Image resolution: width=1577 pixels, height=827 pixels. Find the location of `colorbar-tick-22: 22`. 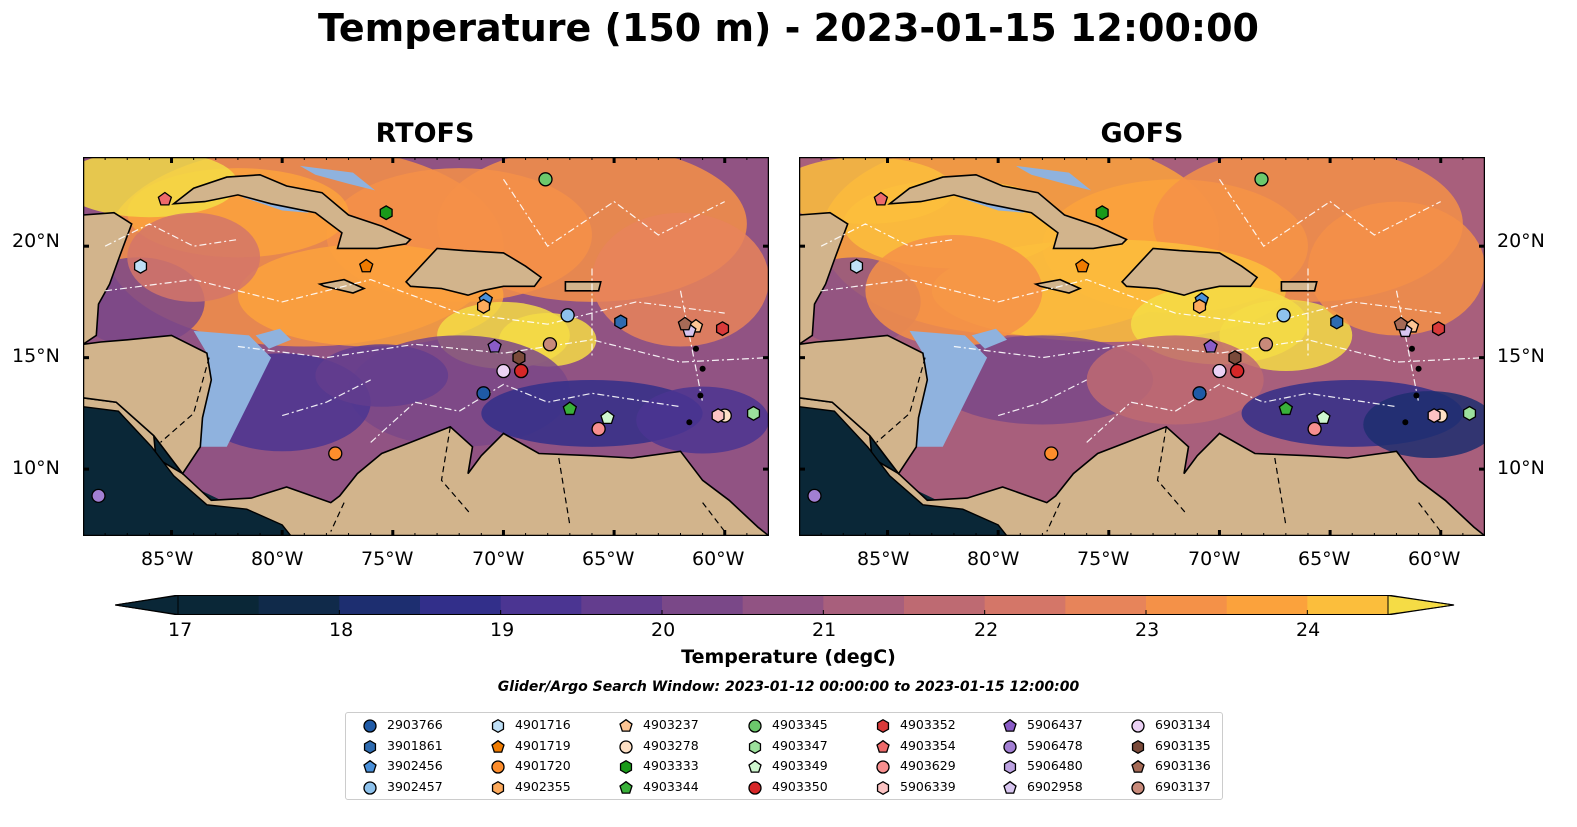

colorbar-tick-22: 22 is located at coordinates (986, 630).